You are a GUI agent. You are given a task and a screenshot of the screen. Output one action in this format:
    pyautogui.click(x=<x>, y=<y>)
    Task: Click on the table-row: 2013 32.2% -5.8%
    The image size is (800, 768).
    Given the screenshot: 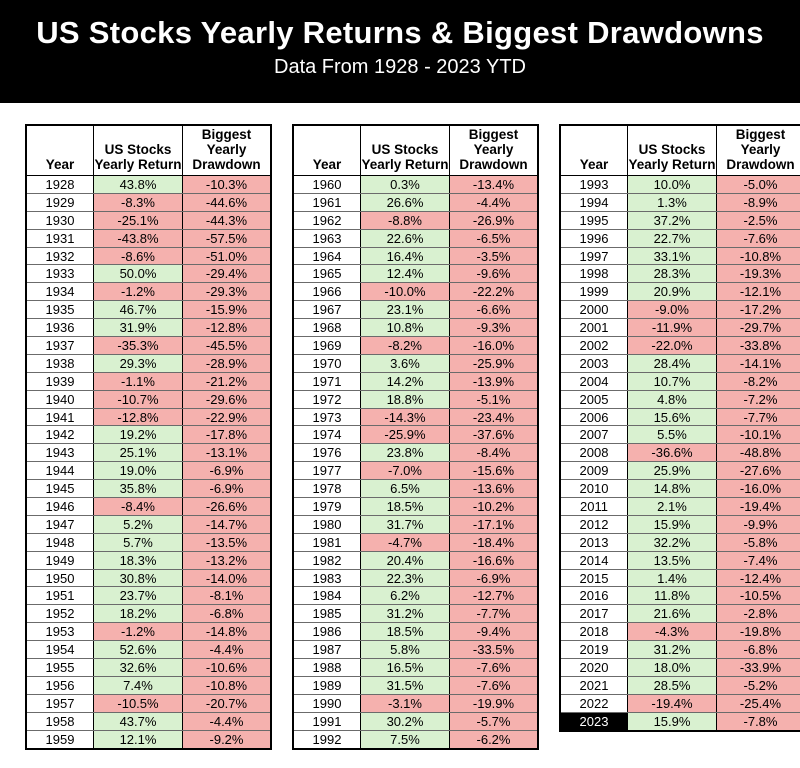 What is the action you would take?
    pyautogui.click(x=679, y=542)
    